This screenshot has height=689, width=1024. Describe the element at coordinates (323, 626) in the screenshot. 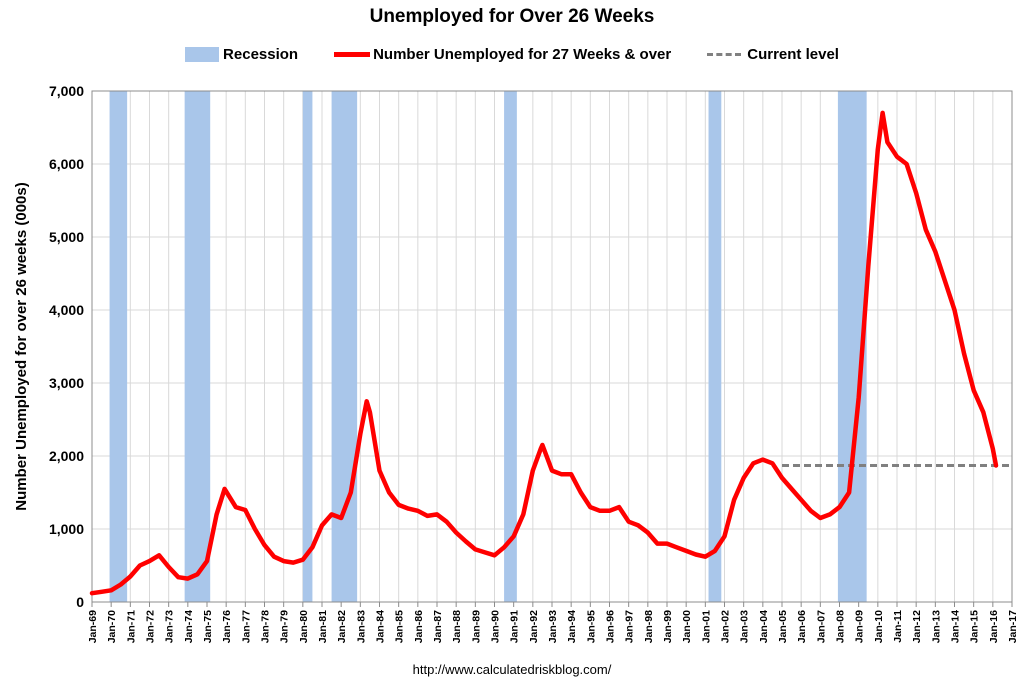

I see `x-tick-label: Jan-81` at that location.